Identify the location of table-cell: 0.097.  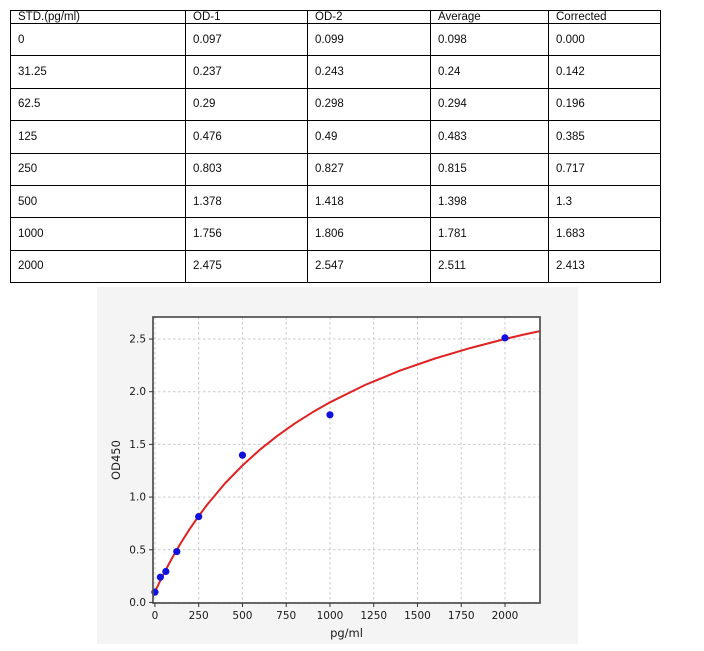
(246, 39).